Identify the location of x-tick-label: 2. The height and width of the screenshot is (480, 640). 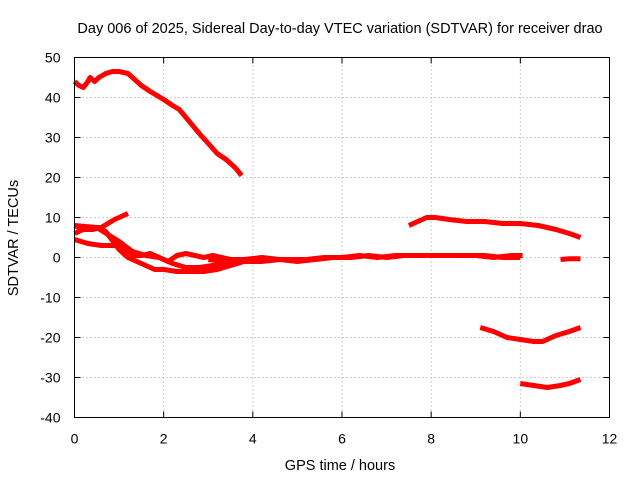
(164, 439).